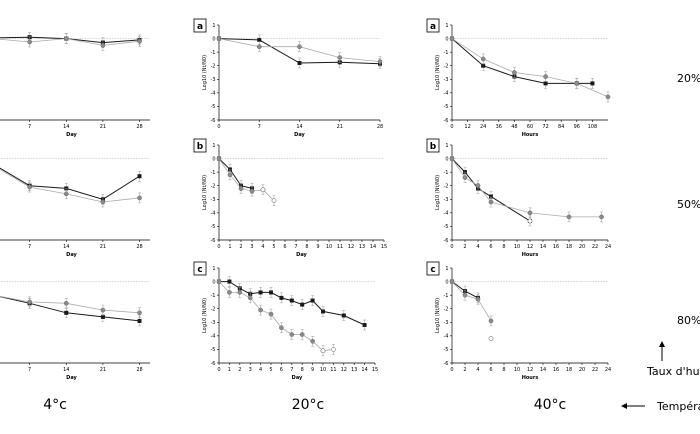  Describe the element at coordinates (673, 371) in the screenshot. I see `humidity-axis-label: Taux d'hum` at that location.